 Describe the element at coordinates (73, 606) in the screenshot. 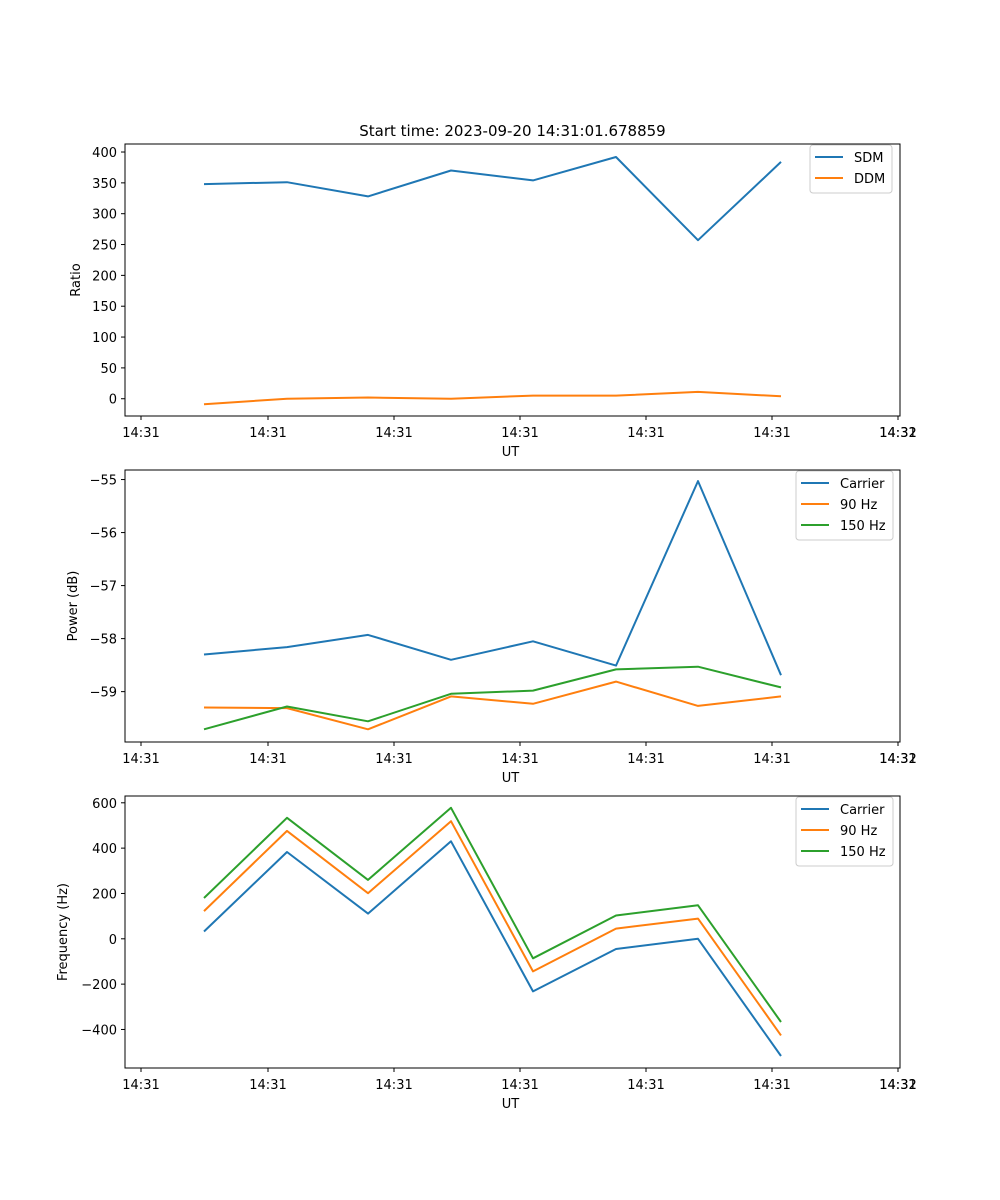

I see `y-axis-label: Power (dB)` at that location.